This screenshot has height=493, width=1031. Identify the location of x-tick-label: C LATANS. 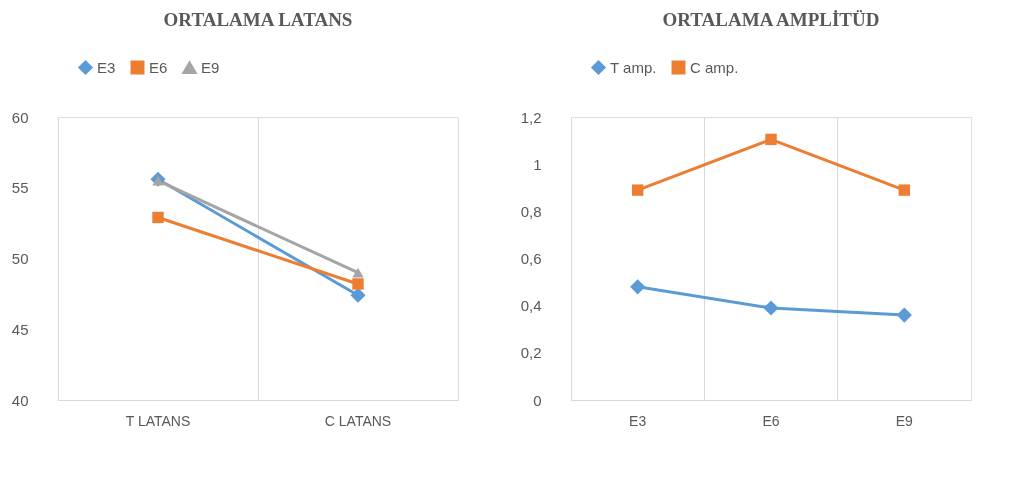
(358, 420).